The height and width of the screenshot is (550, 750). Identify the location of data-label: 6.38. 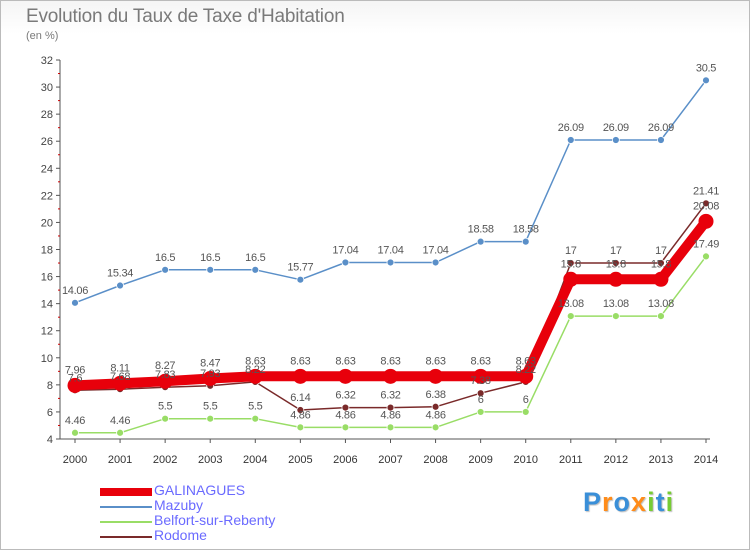
(435, 395).